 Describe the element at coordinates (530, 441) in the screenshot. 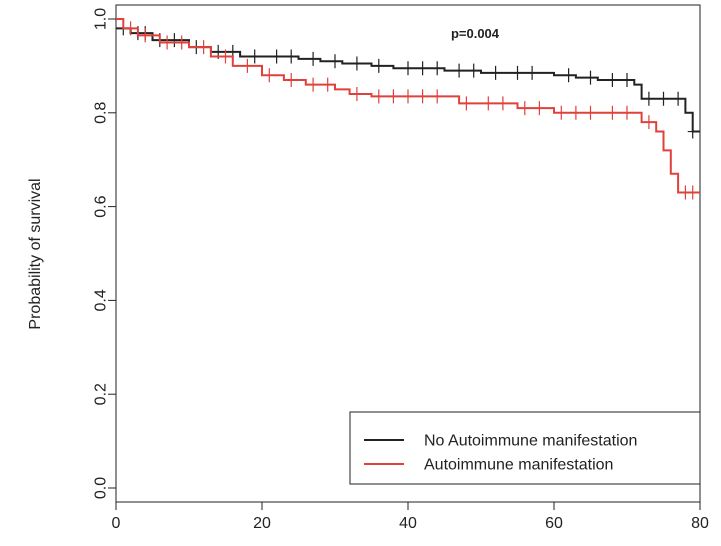

I see `legend-label: No Autoimmune manifestation` at that location.